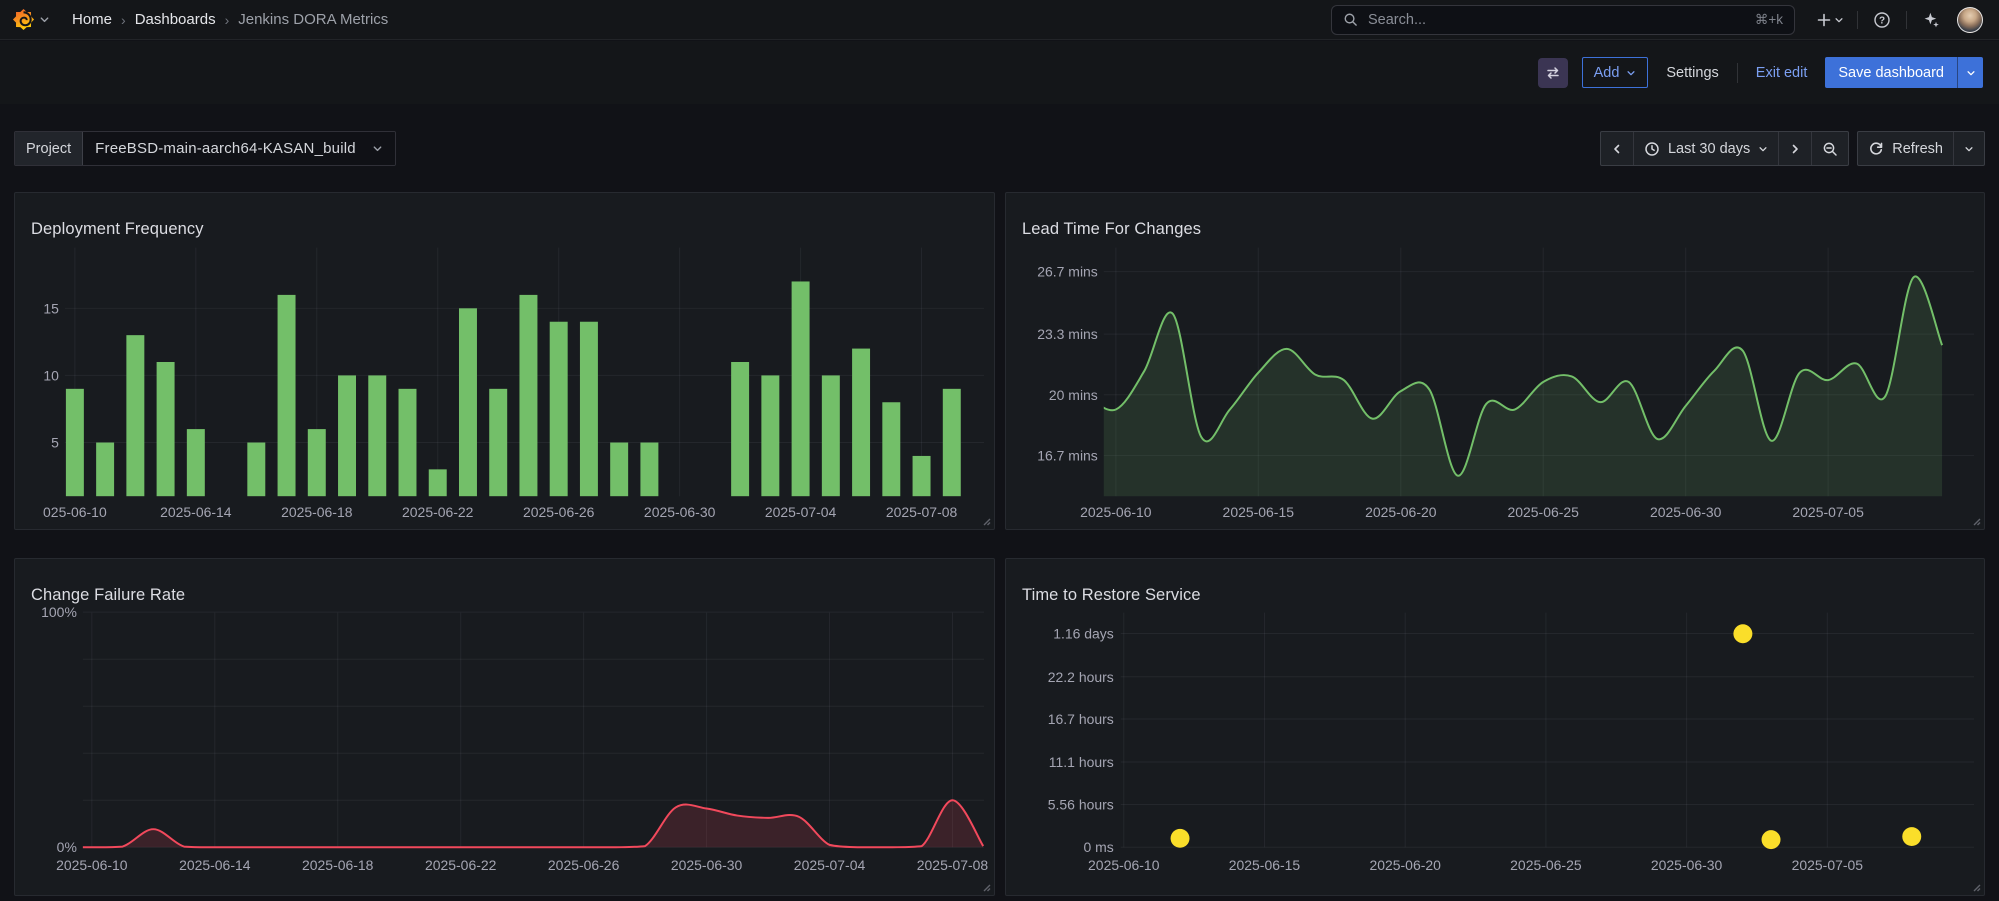  I want to click on project-variable-select: Project FreeBSD-main-aarch64-KASAN_build, so click(205, 148).